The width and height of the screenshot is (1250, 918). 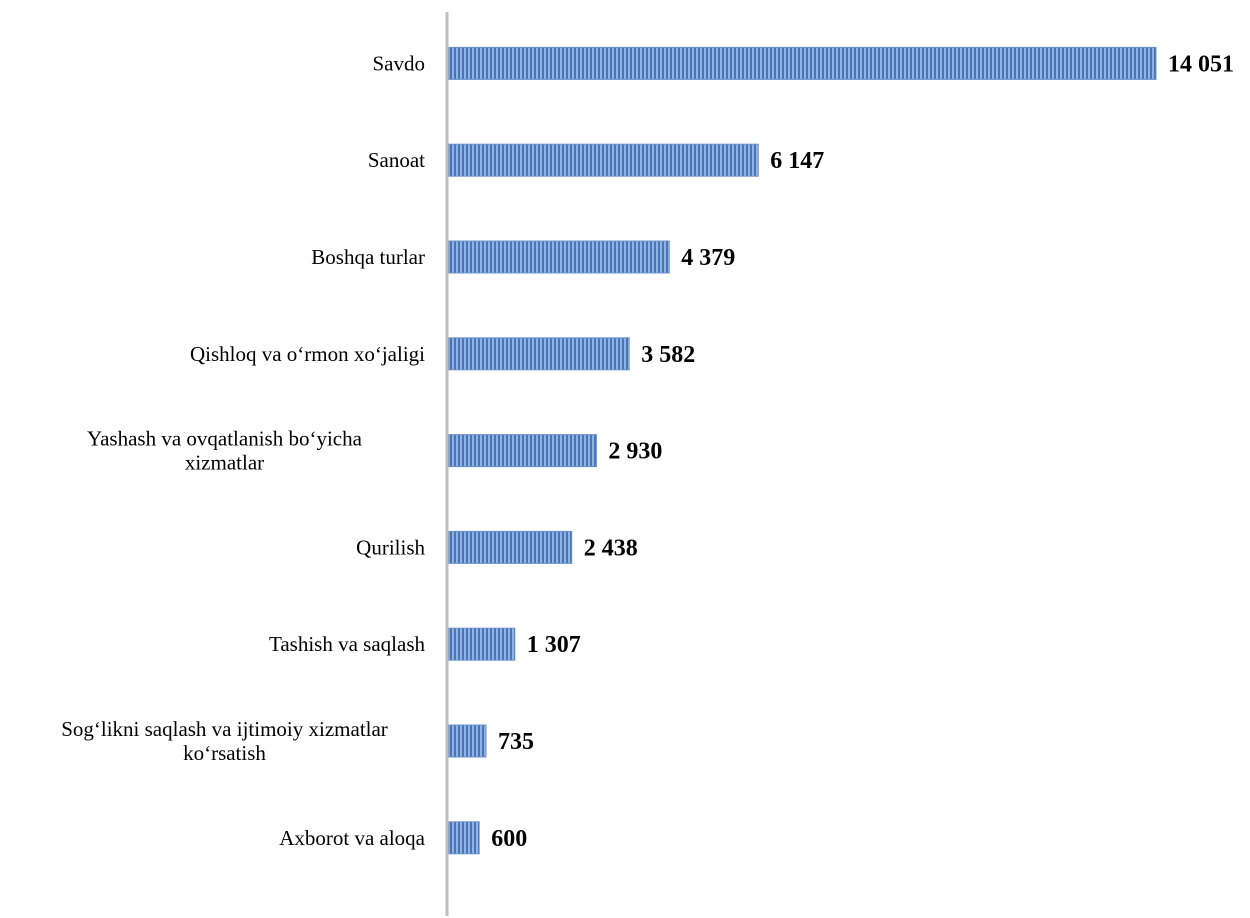 What do you see at coordinates (225, 439) in the screenshot?
I see `category-tick-label: Yashash va ovqatlanish bo‘yicha` at bounding box center [225, 439].